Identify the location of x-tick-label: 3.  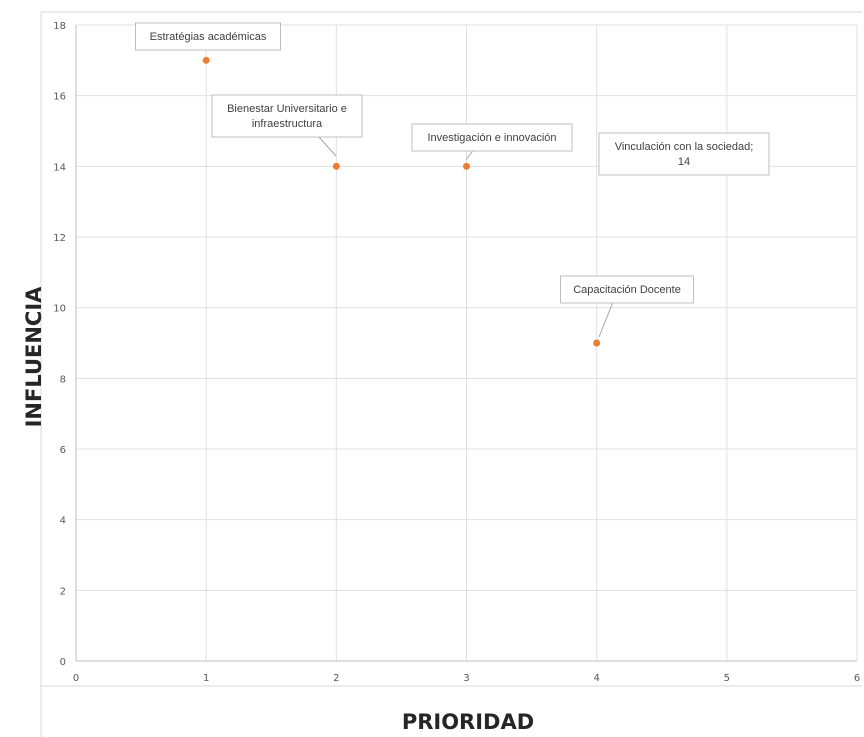
(466, 678).